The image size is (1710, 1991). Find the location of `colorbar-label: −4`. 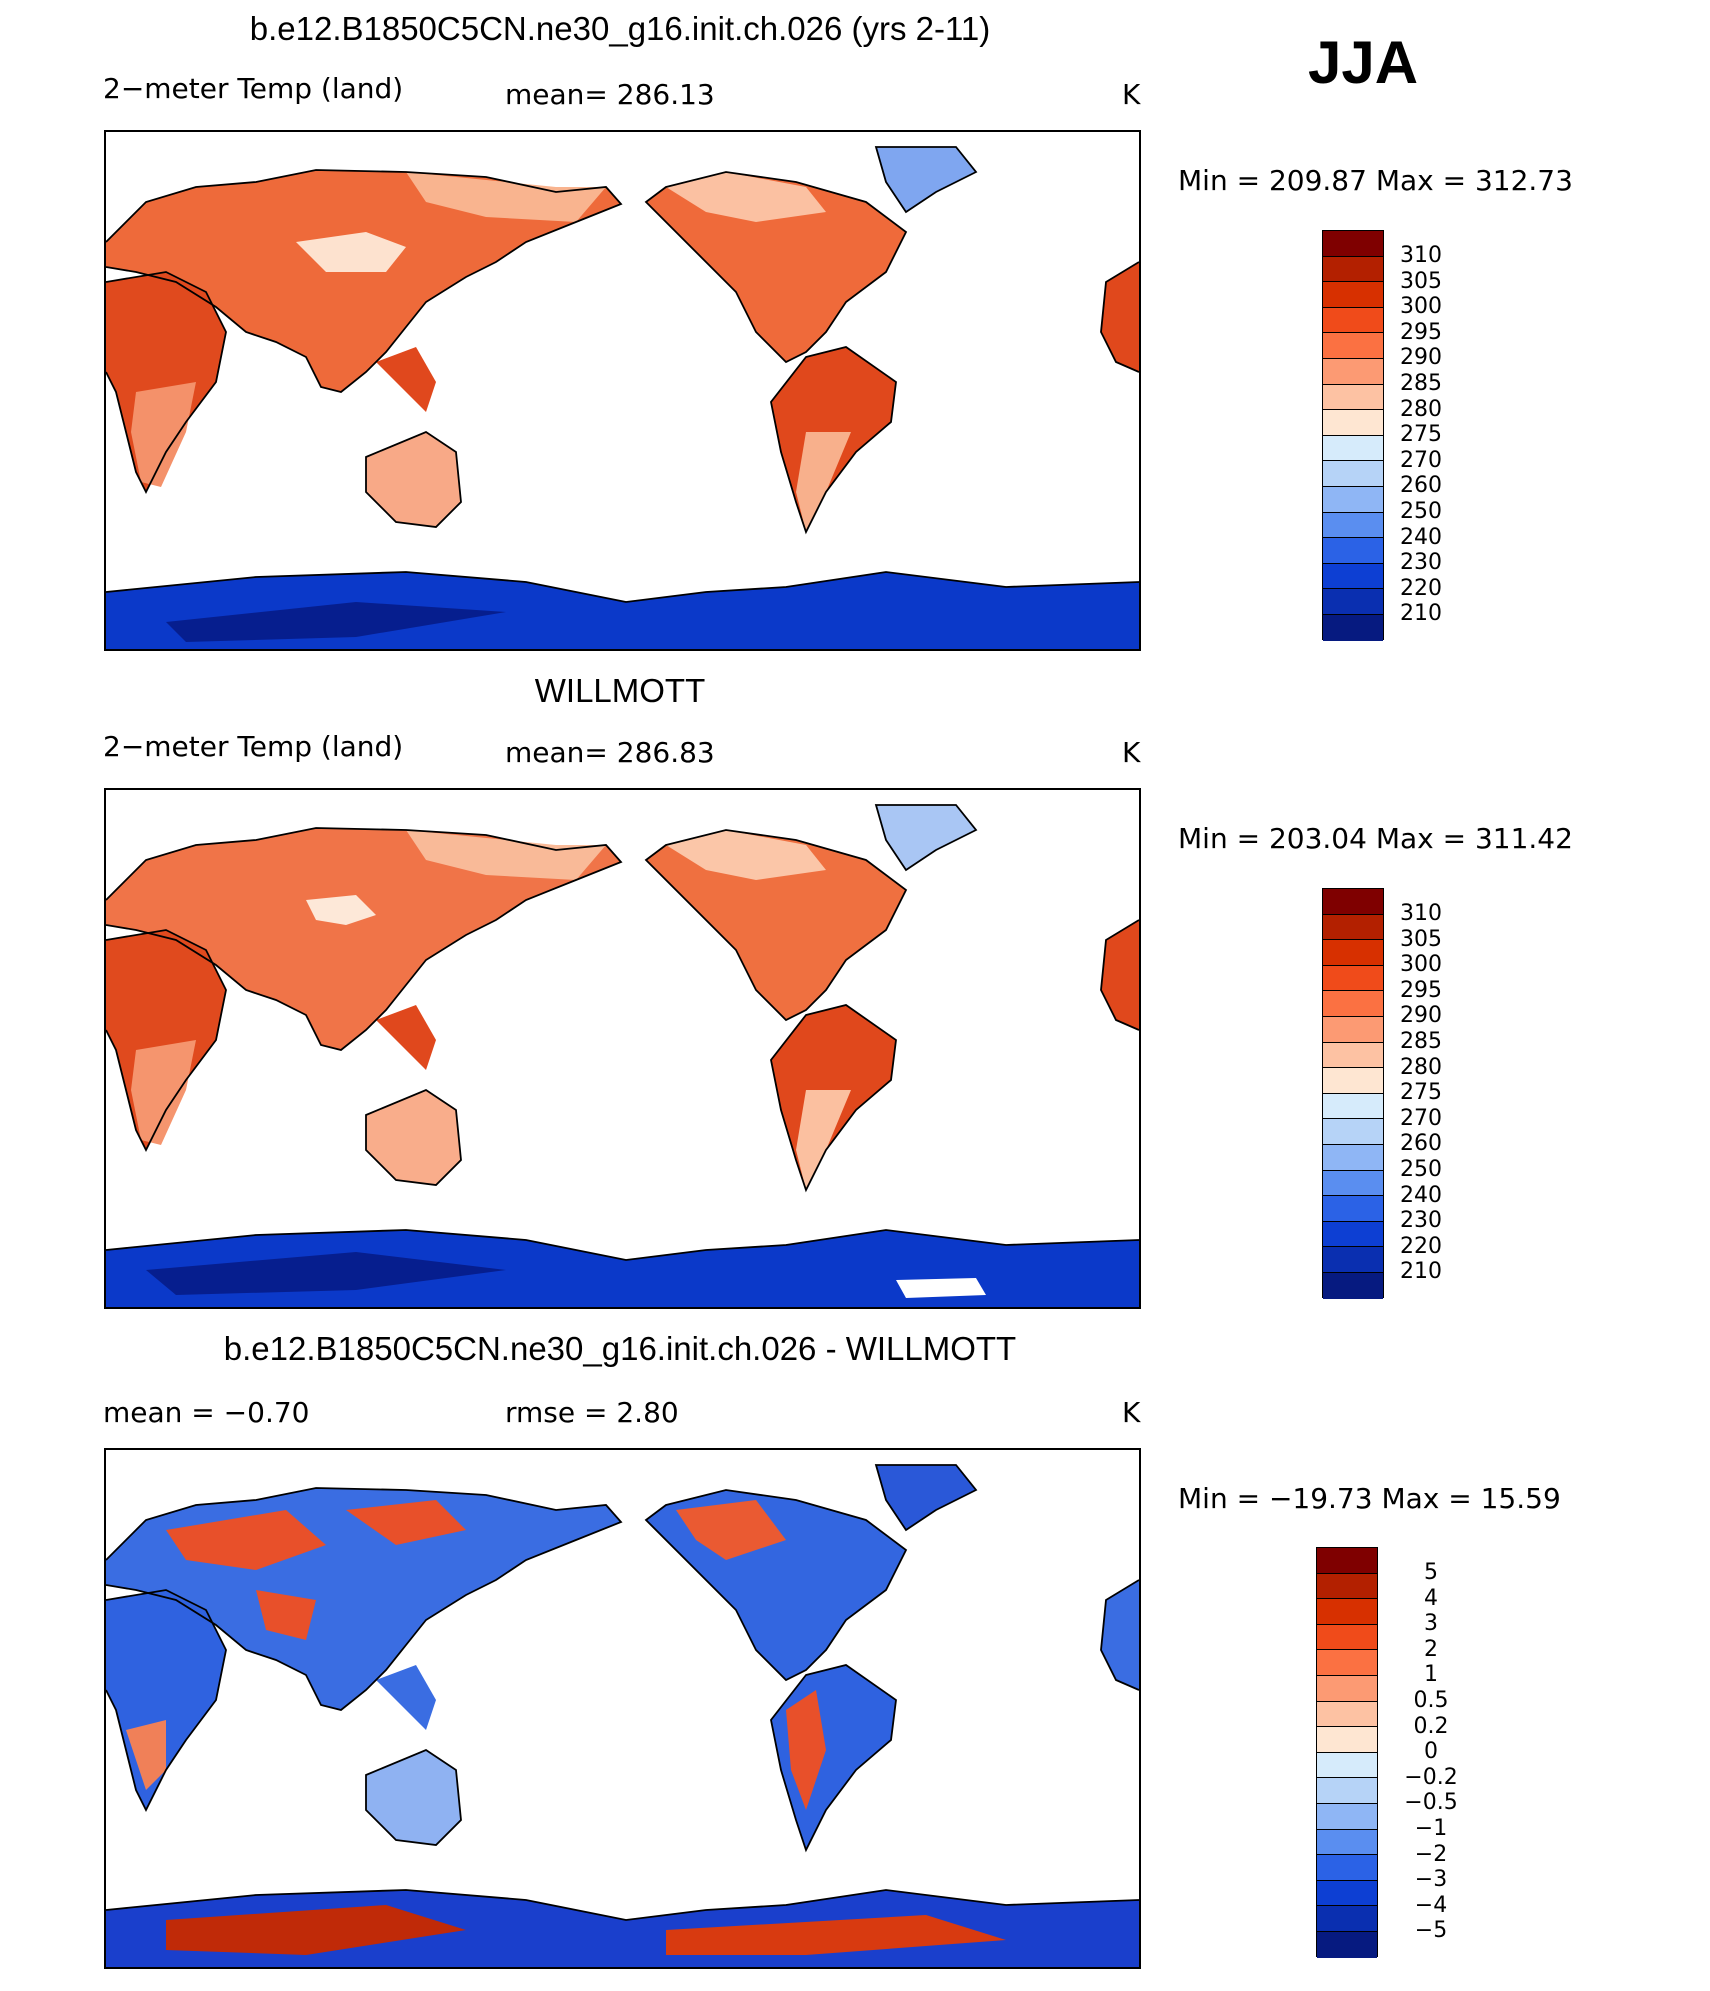

colorbar-label: −4 is located at coordinates (1431, 1905).